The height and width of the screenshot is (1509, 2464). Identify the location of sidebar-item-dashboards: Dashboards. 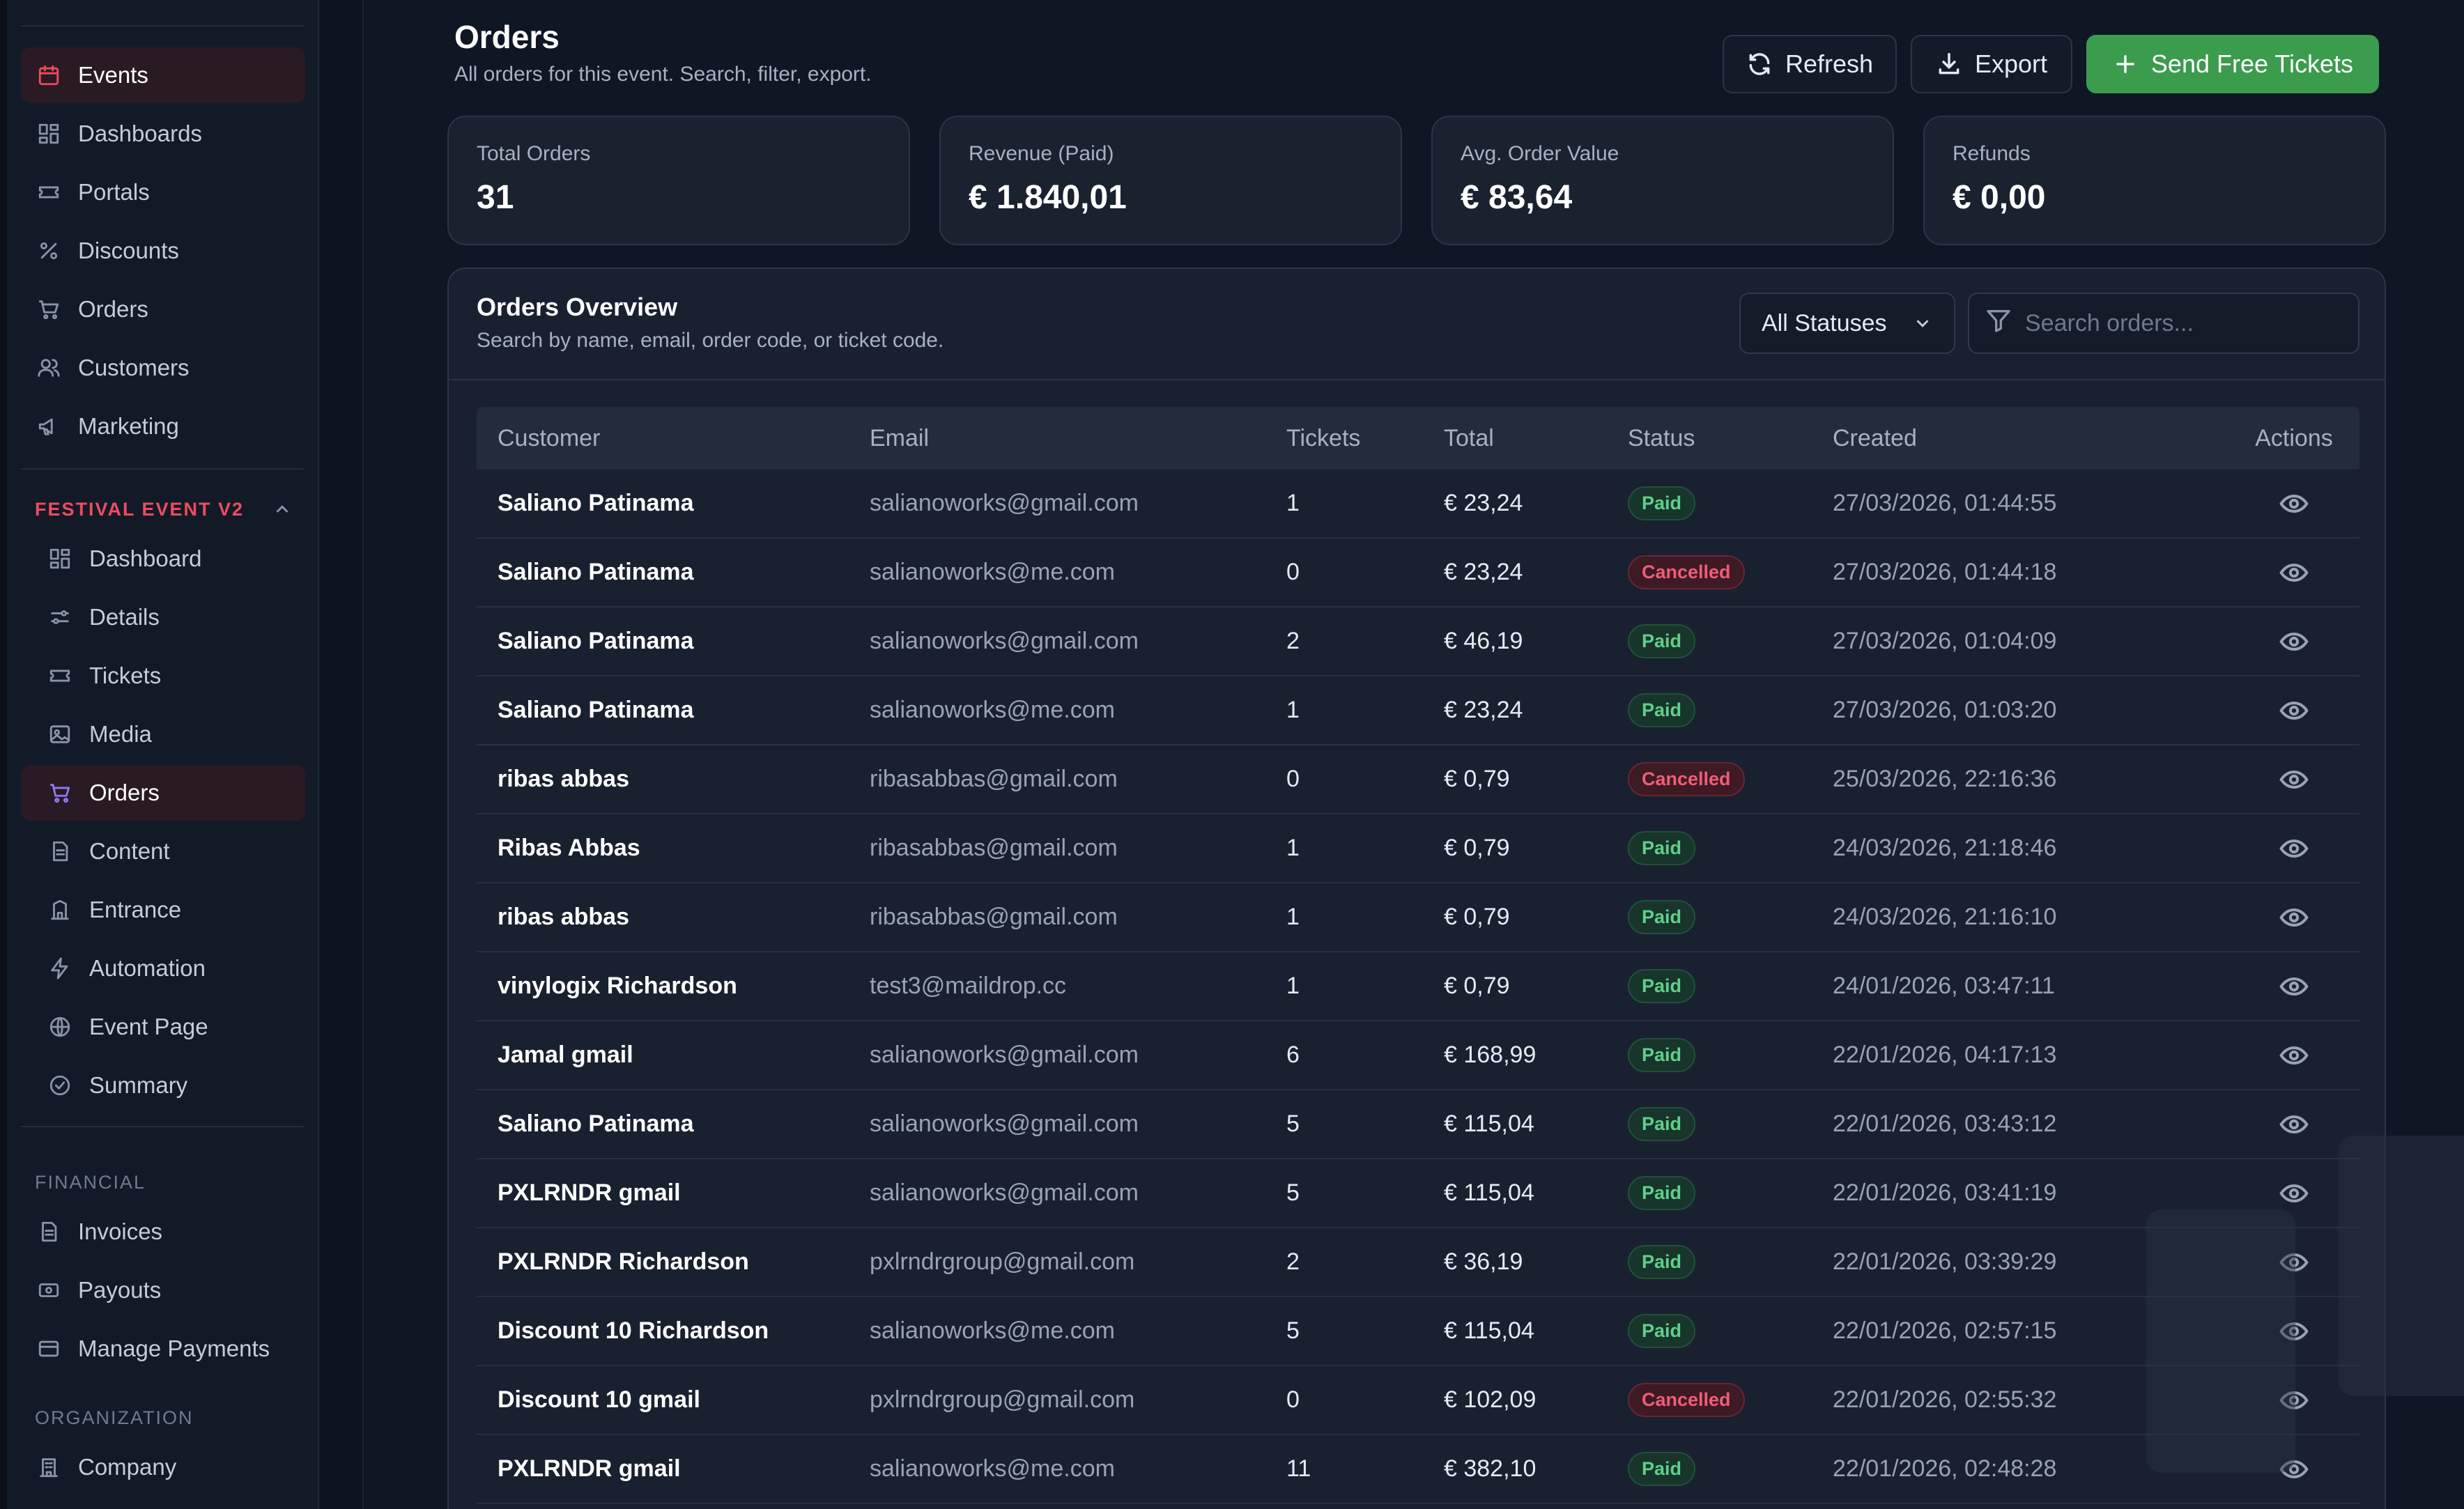
(163, 134).